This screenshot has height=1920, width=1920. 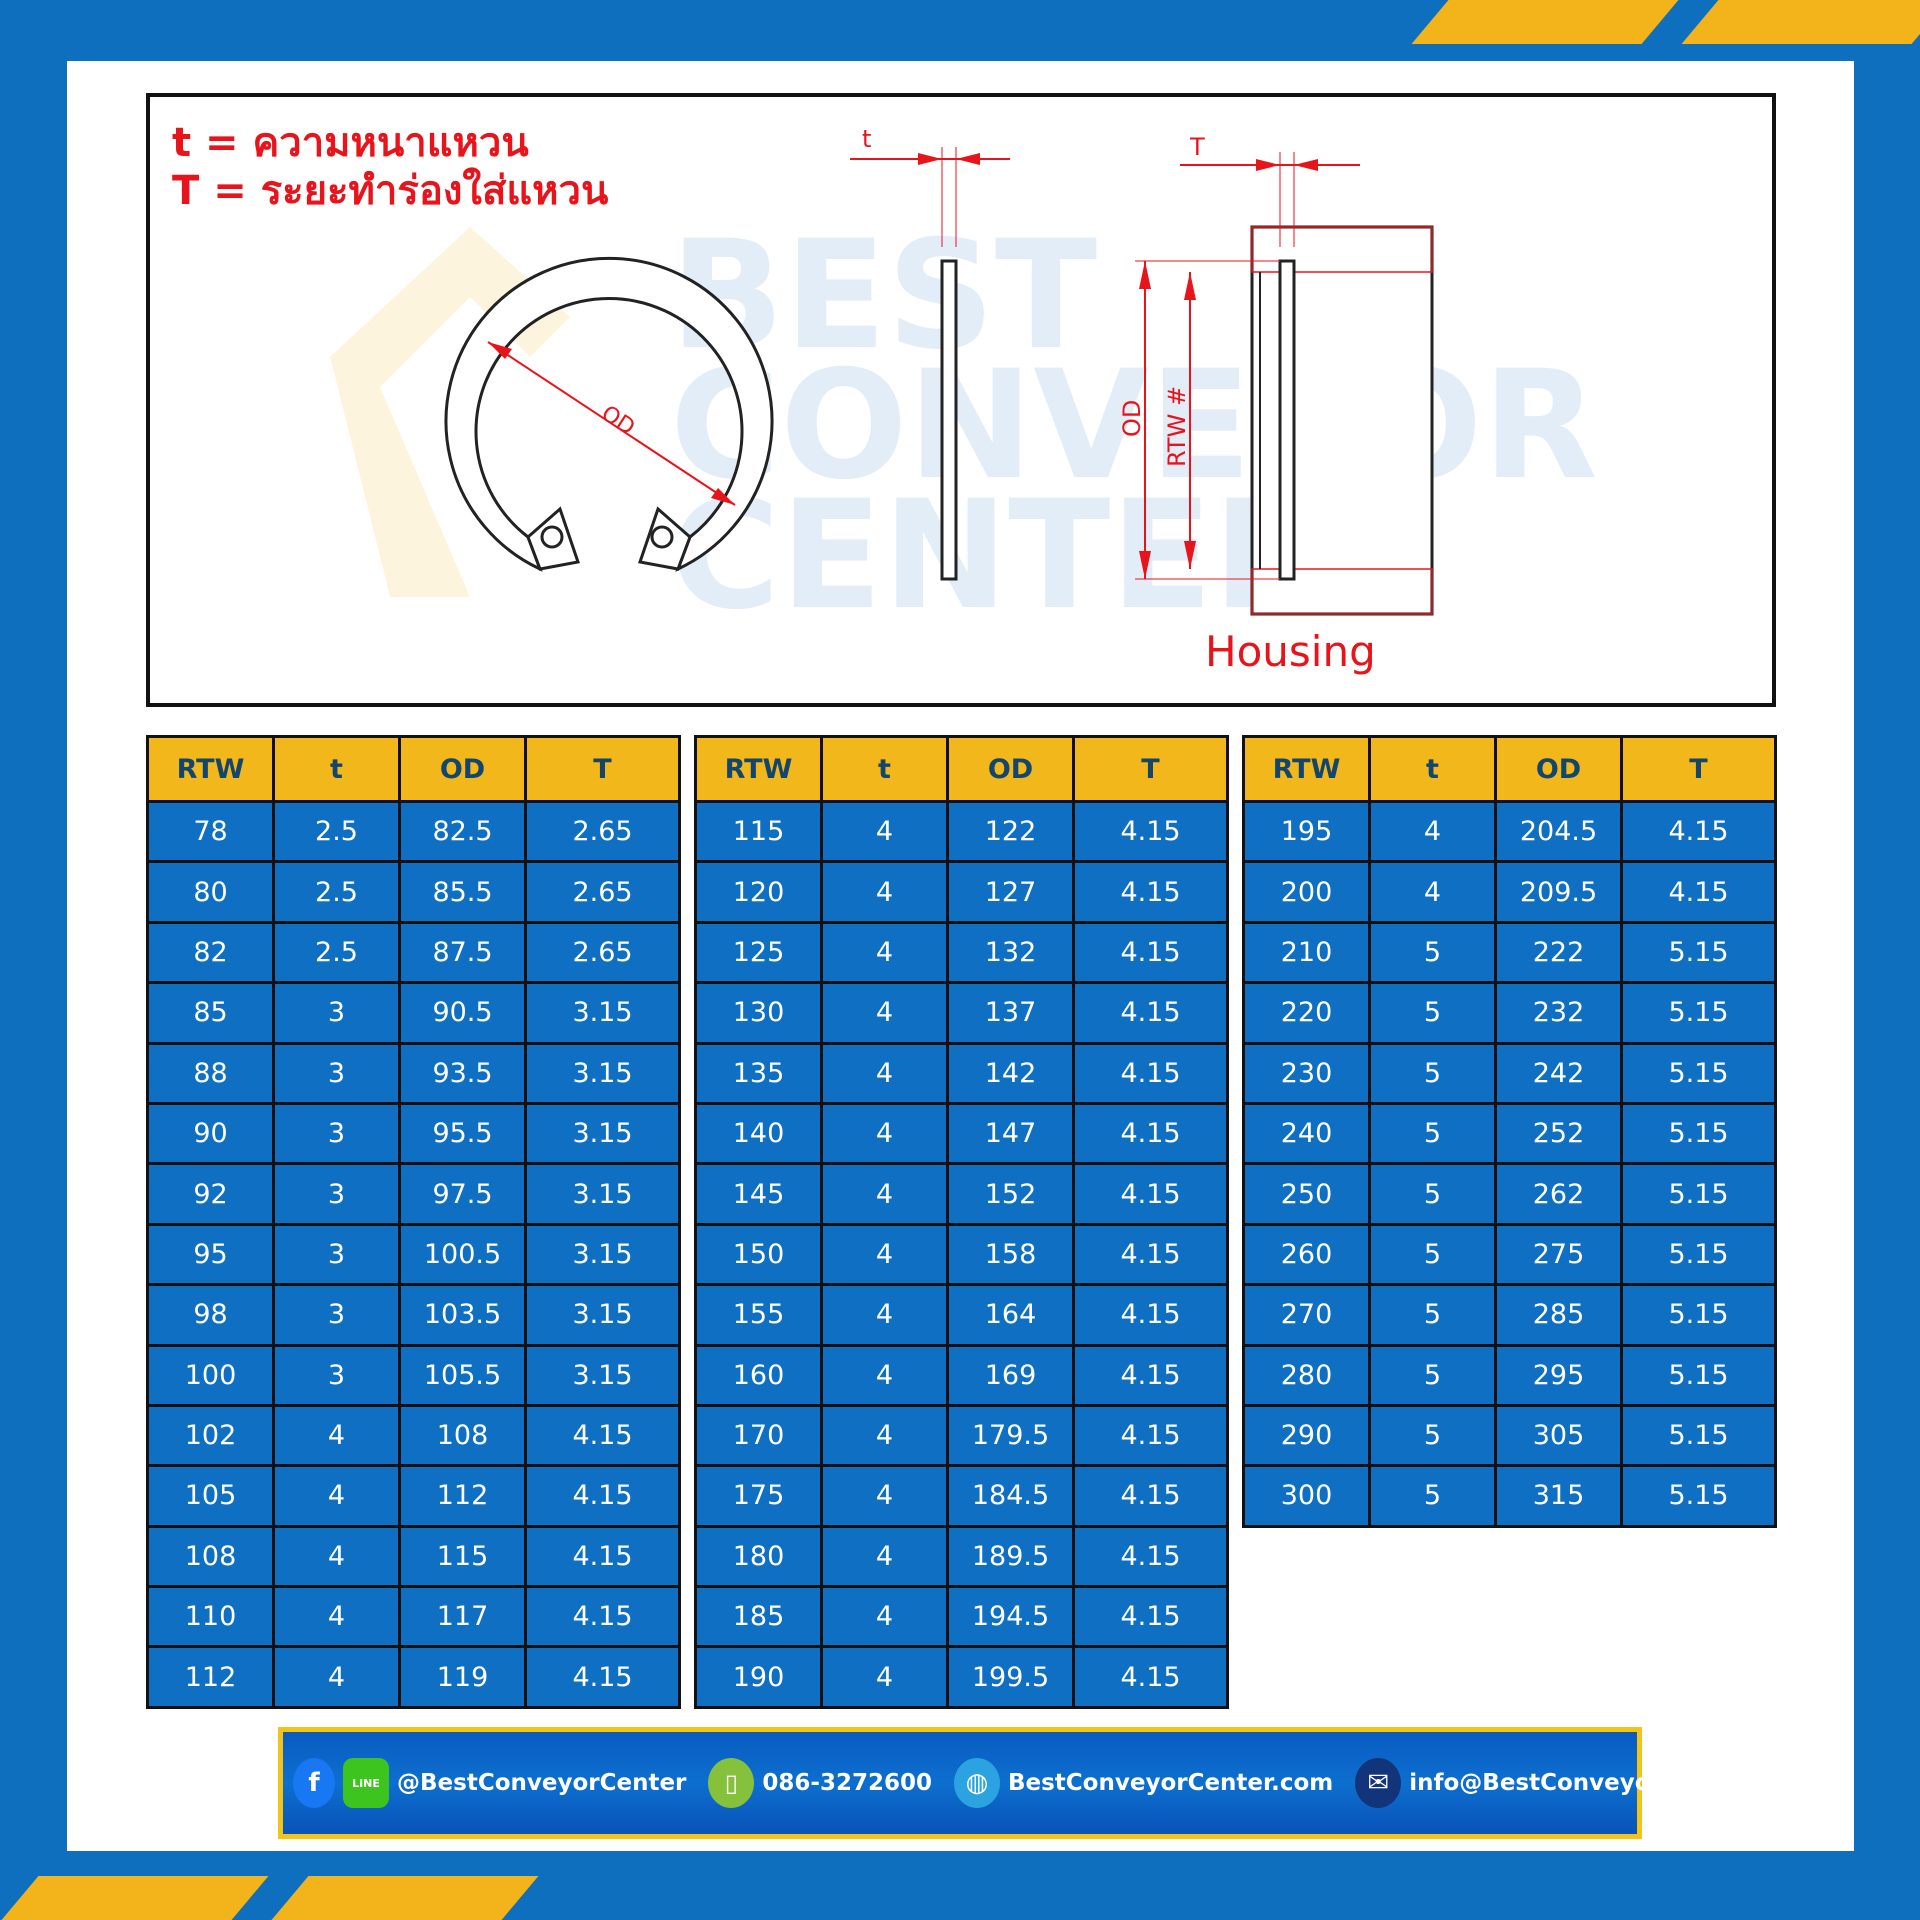 I want to click on table-row: 105 4 112 4.15, so click(x=413, y=1496).